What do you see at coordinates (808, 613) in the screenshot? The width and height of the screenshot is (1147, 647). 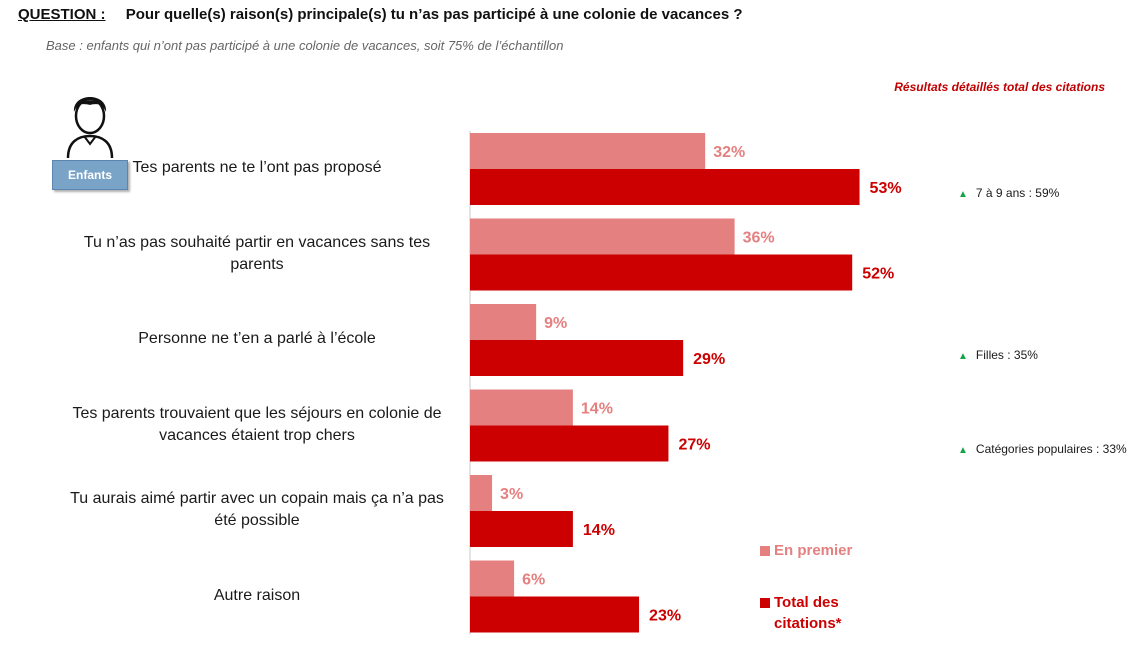 I see `legend-label-1: Total des citations*` at bounding box center [808, 613].